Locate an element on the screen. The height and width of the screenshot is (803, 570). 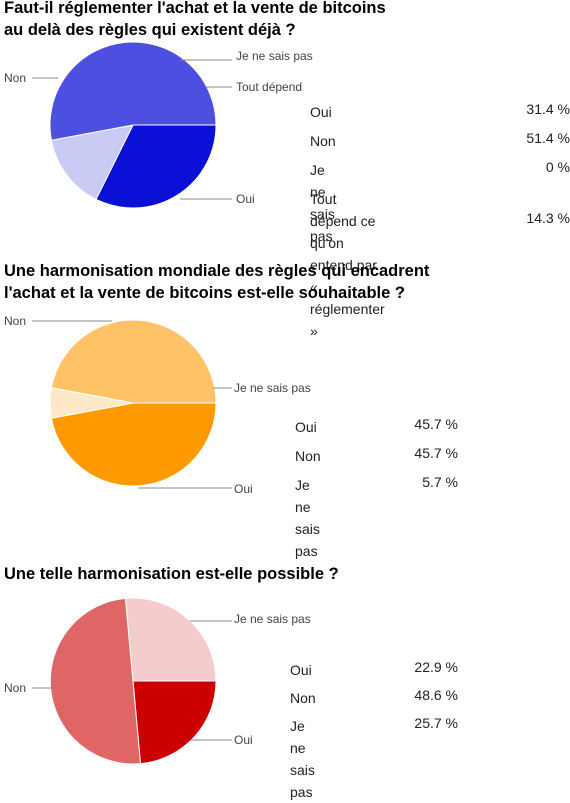
pie-possible: Oui Non Je ne sais pas is located at coordinates (157, 681).